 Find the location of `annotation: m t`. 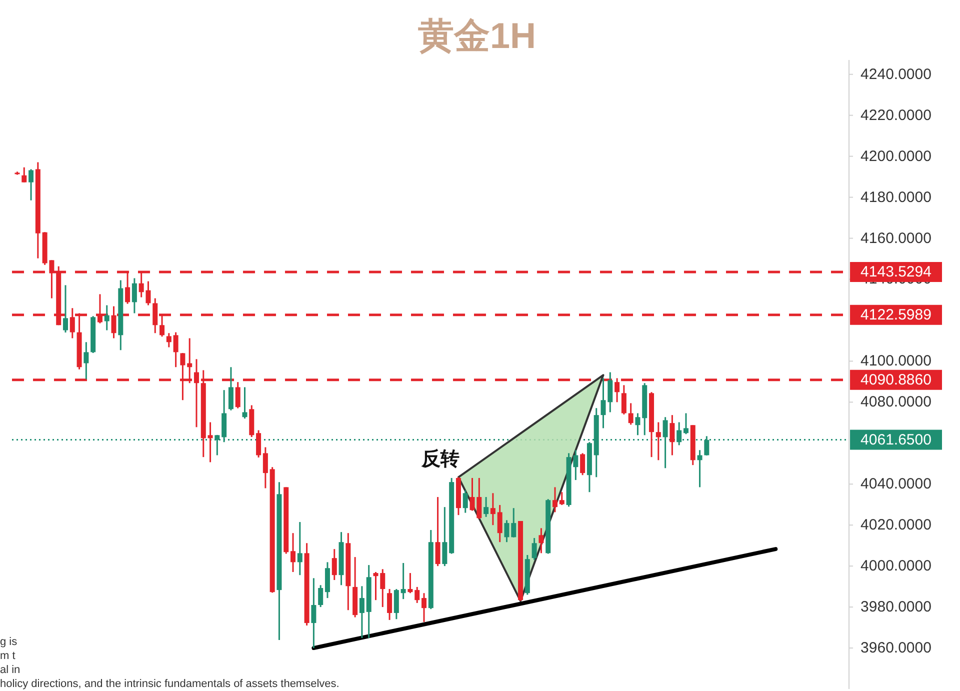

annotation: m t is located at coordinates (8, 656).